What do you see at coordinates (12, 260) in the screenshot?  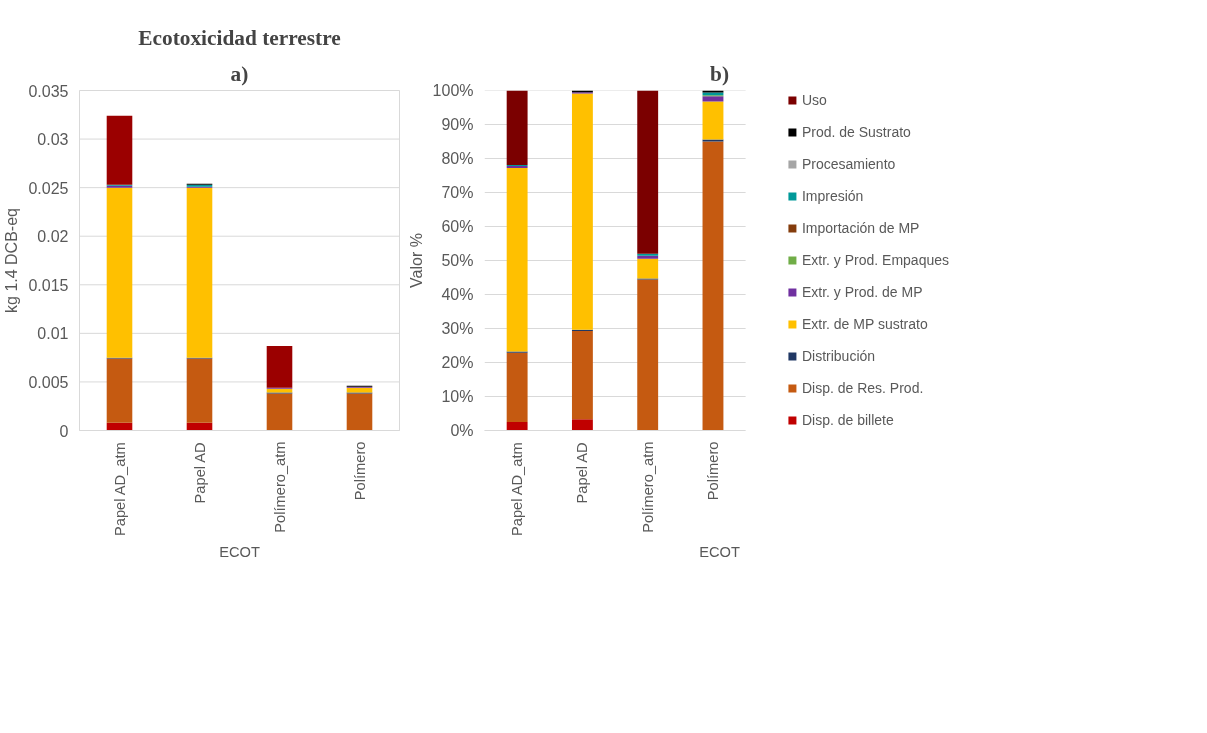 I see `y-axis-title: kg 1.4 DCB-eq` at bounding box center [12, 260].